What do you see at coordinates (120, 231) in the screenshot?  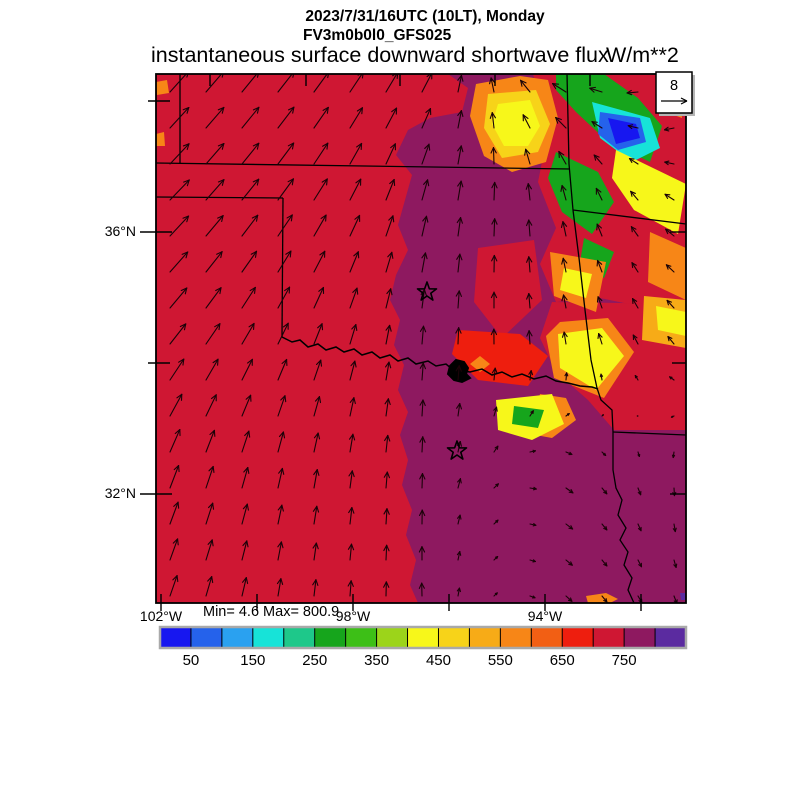 I see `lat-label: 36°N` at bounding box center [120, 231].